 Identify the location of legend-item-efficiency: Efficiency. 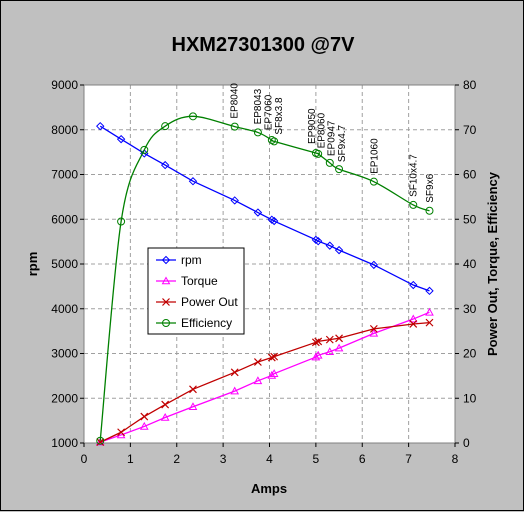
(194, 323).